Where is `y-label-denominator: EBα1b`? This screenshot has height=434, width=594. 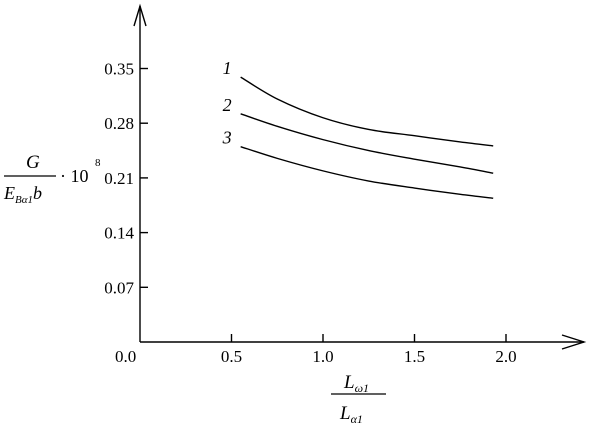 y-label-denominator: EBα1b is located at coordinates (22, 194).